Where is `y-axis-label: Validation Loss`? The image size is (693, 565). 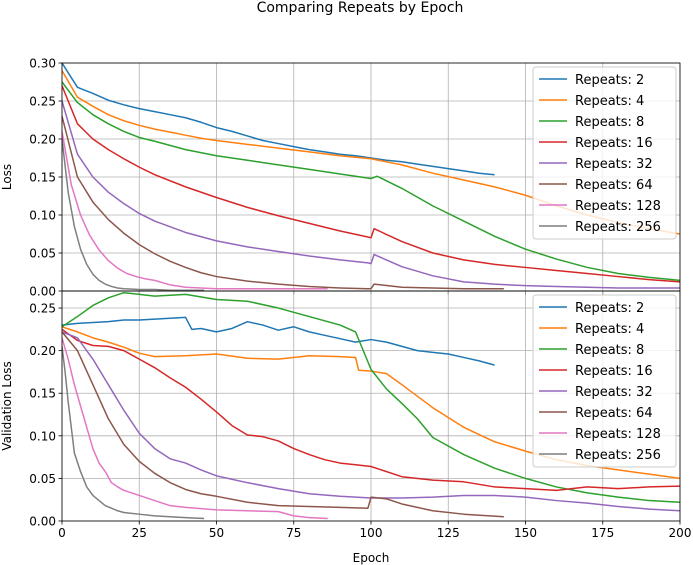 y-axis-label: Validation Loss is located at coordinates (7, 405).